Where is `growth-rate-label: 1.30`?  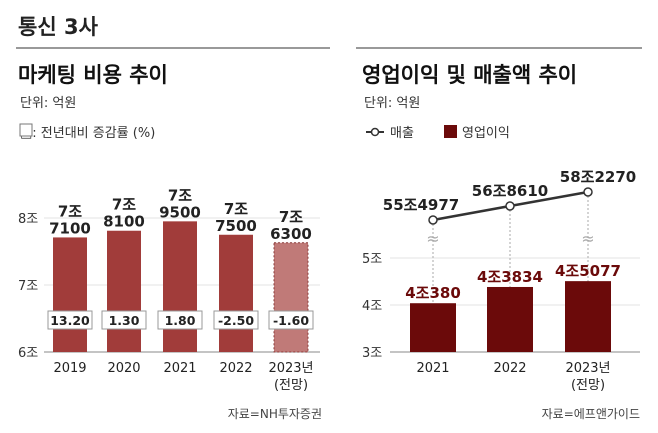
growth-rate-label: 1.30 is located at coordinates (124, 320).